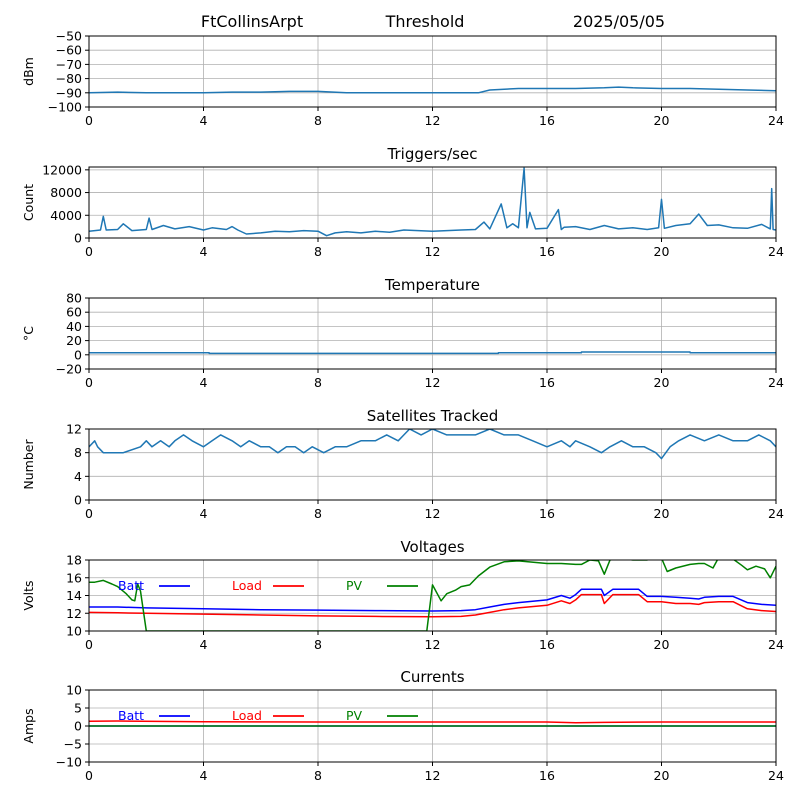  What do you see at coordinates (66, 192) in the screenshot?
I see `triggers-ytick-label: 8000` at bounding box center [66, 192].